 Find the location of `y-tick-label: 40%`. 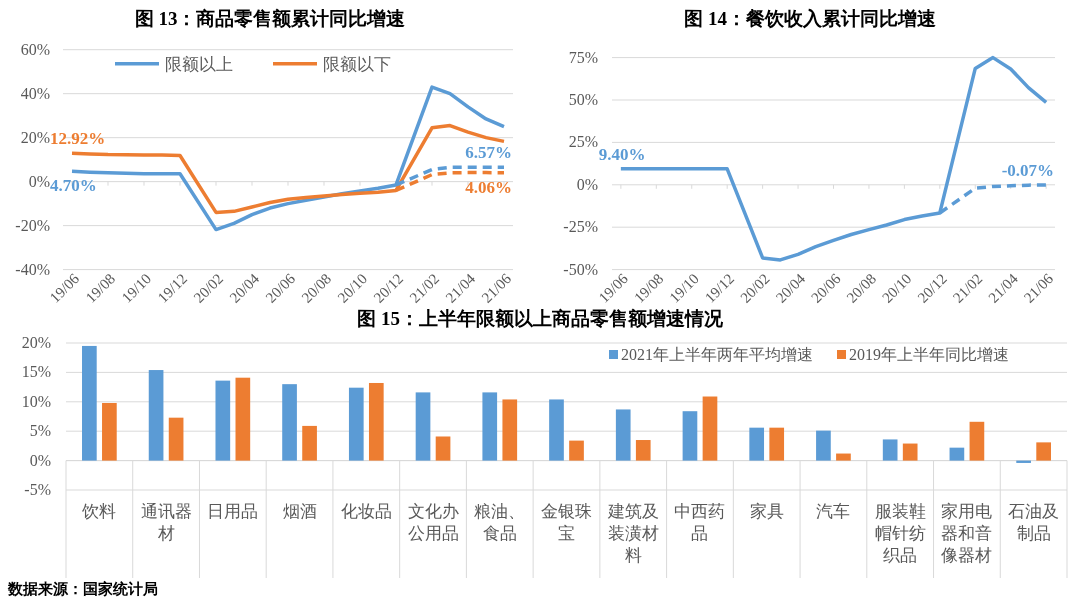

y-tick-label: 40% is located at coordinates (35, 93).